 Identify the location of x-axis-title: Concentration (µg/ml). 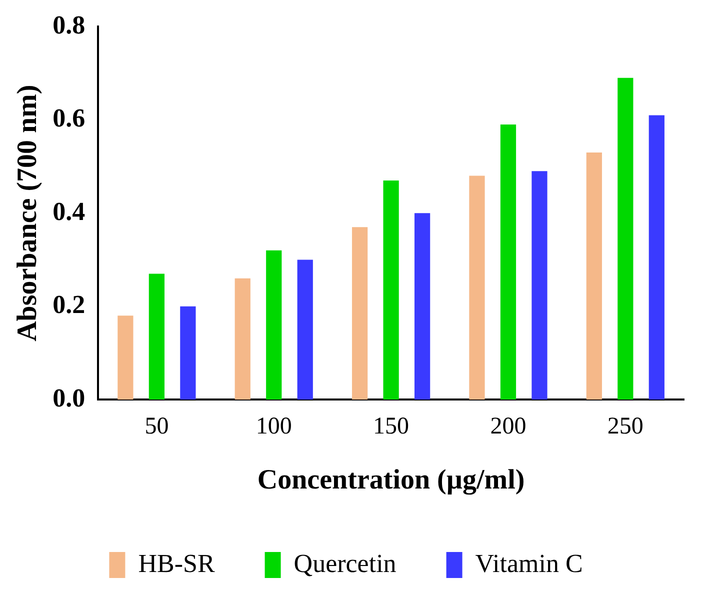
(391, 480).